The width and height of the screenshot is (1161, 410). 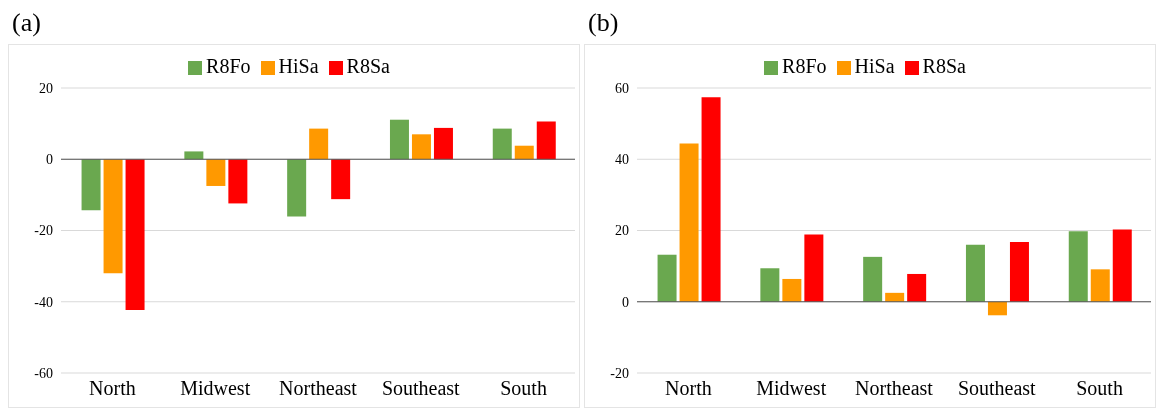 What do you see at coordinates (622, 88) in the screenshot?
I see `y-tick-label: 60` at bounding box center [622, 88].